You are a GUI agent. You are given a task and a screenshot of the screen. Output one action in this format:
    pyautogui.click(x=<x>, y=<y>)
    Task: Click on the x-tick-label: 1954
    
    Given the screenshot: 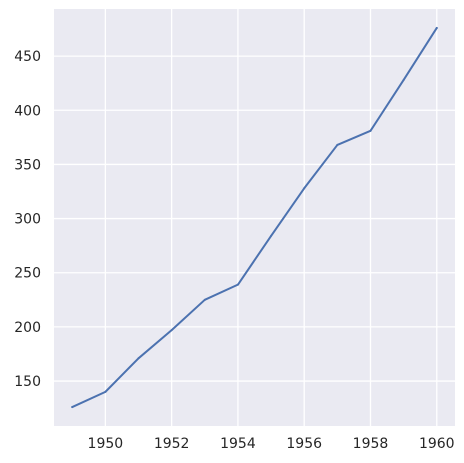 What is the action you would take?
    pyautogui.click(x=238, y=444)
    